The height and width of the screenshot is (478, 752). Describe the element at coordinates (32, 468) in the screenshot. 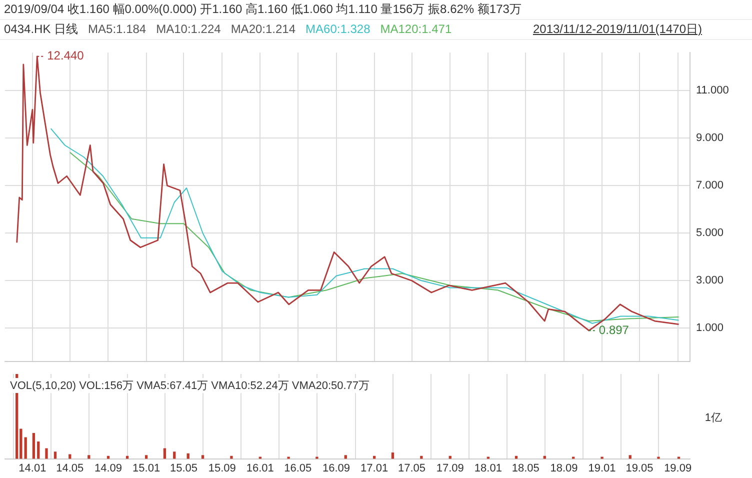

I see `x-tick-label: 14.01` at that location.